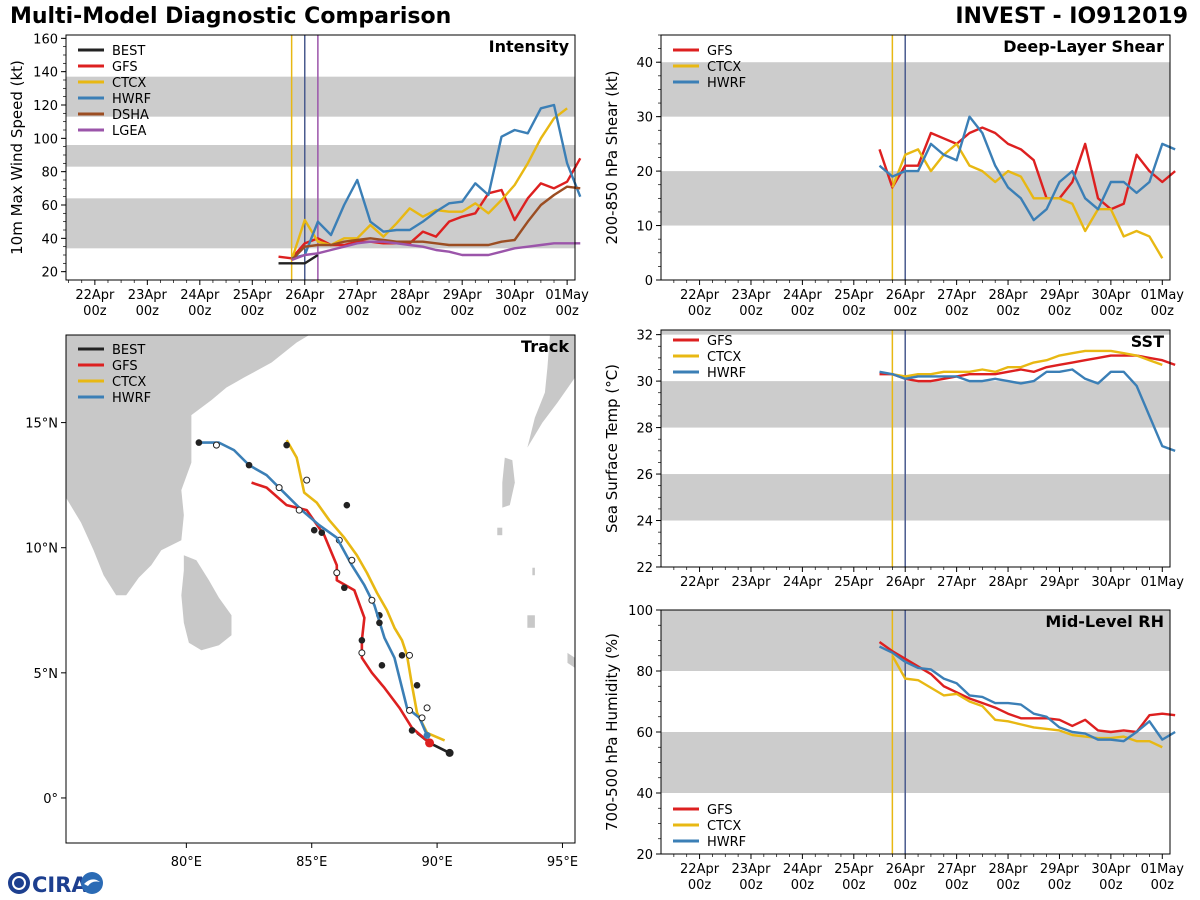  I want to click on longitude-label: 90°E, so click(436, 862).